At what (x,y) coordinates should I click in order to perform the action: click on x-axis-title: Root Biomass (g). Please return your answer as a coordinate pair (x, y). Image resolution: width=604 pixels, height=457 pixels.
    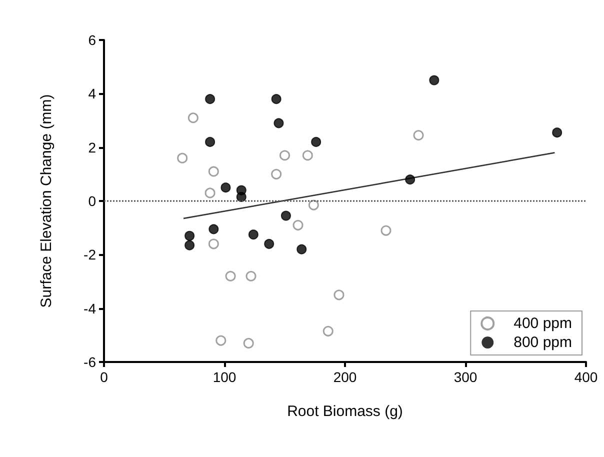
    Looking at the image, I should click on (345, 411).